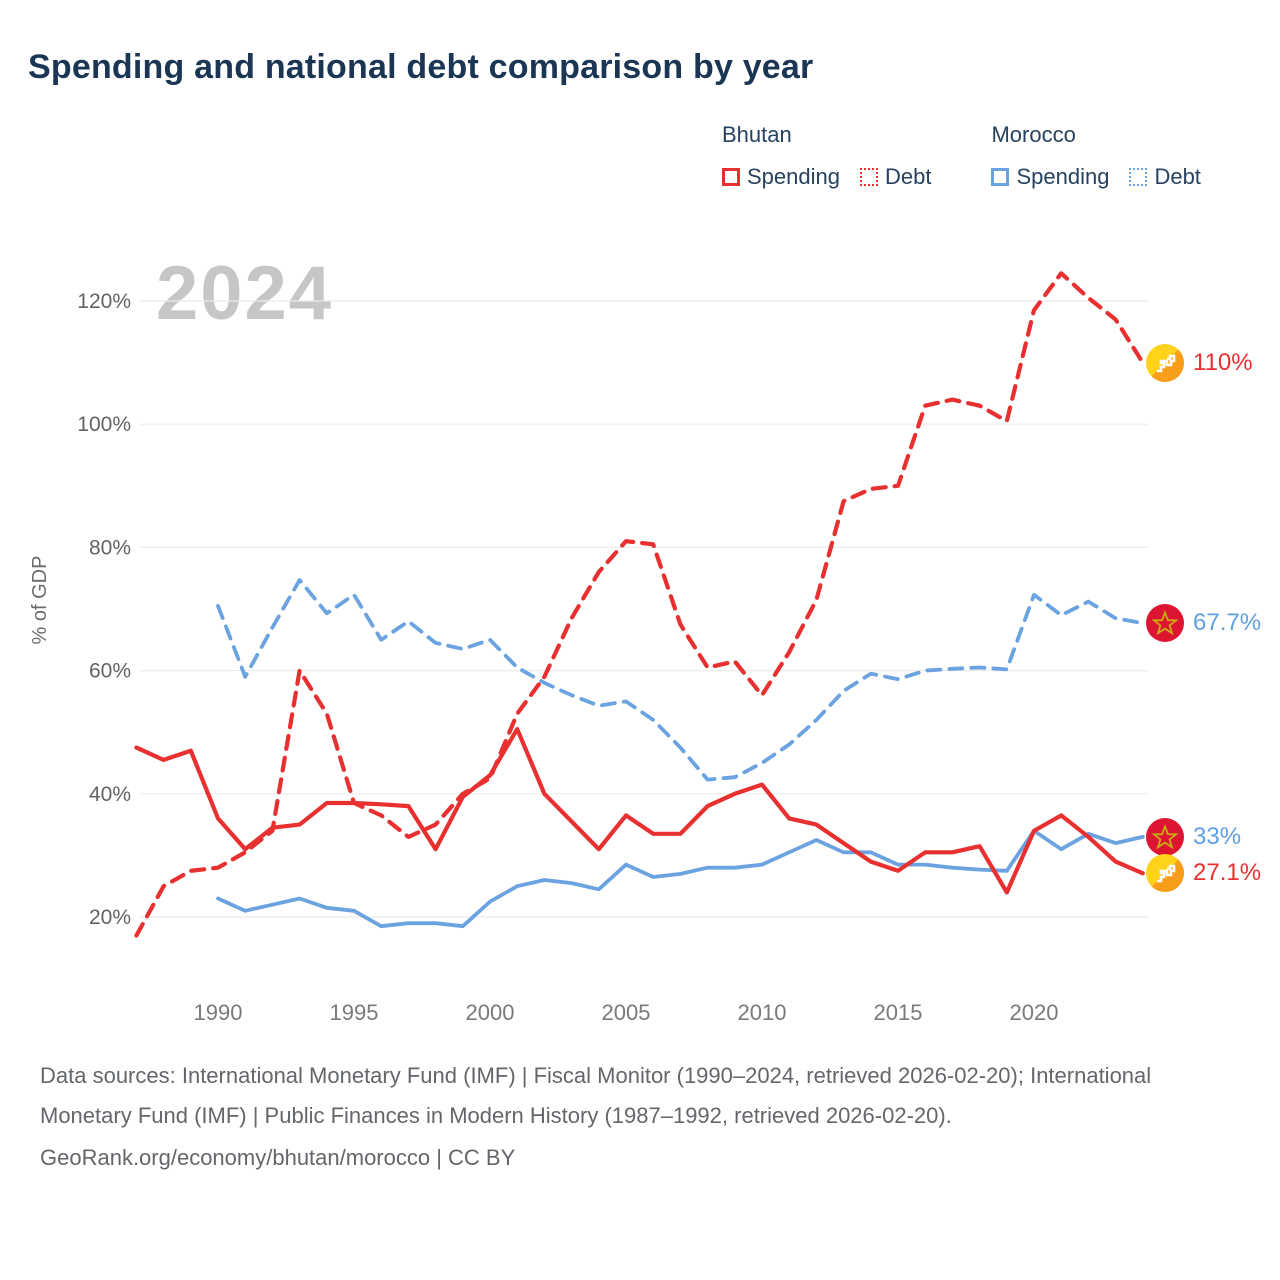 This screenshot has height=1280, width=1280. Describe the element at coordinates (354, 1012) in the screenshot. I see `x-tick-label: 1995` at that location.